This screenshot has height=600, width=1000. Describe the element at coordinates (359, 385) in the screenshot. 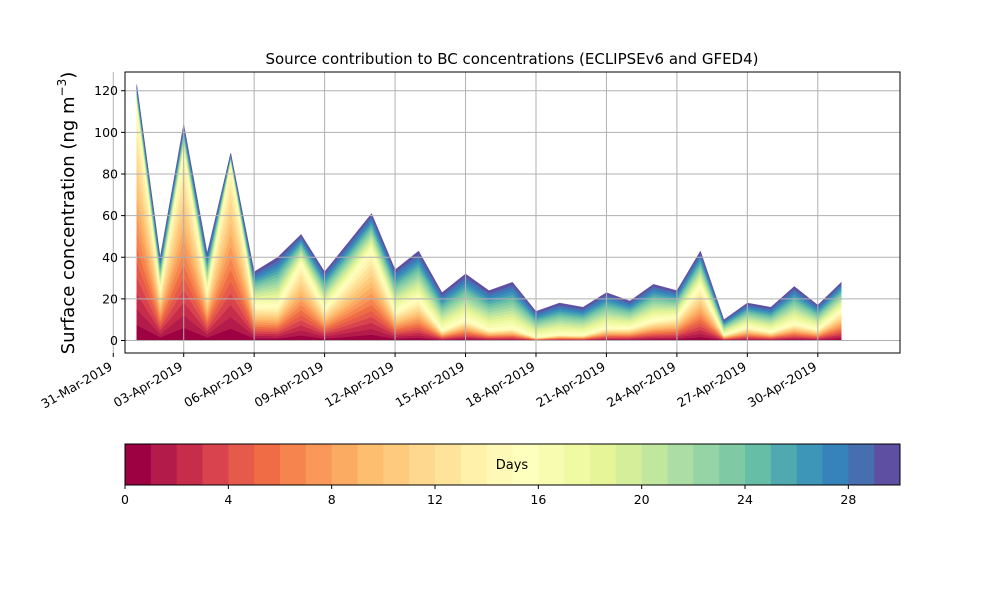

I see `x-tick-label: 12-Apr-2019` at that location.